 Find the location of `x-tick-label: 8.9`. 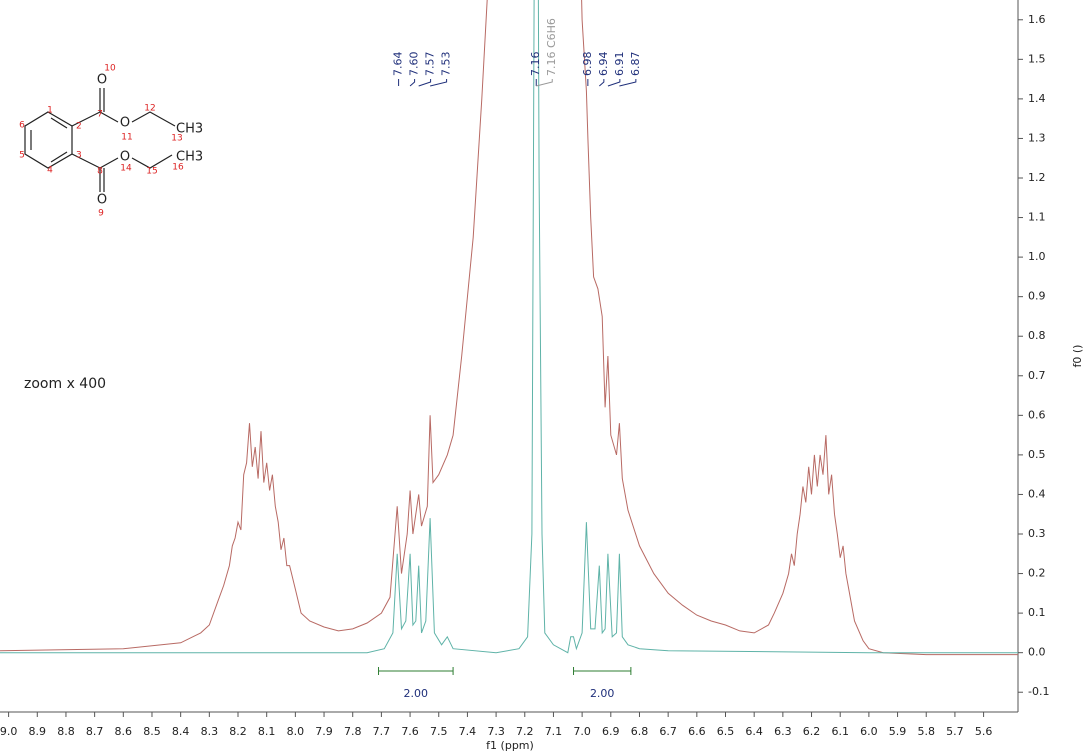

x-tick-label: 8.9 is located at coordinates (38, 731).